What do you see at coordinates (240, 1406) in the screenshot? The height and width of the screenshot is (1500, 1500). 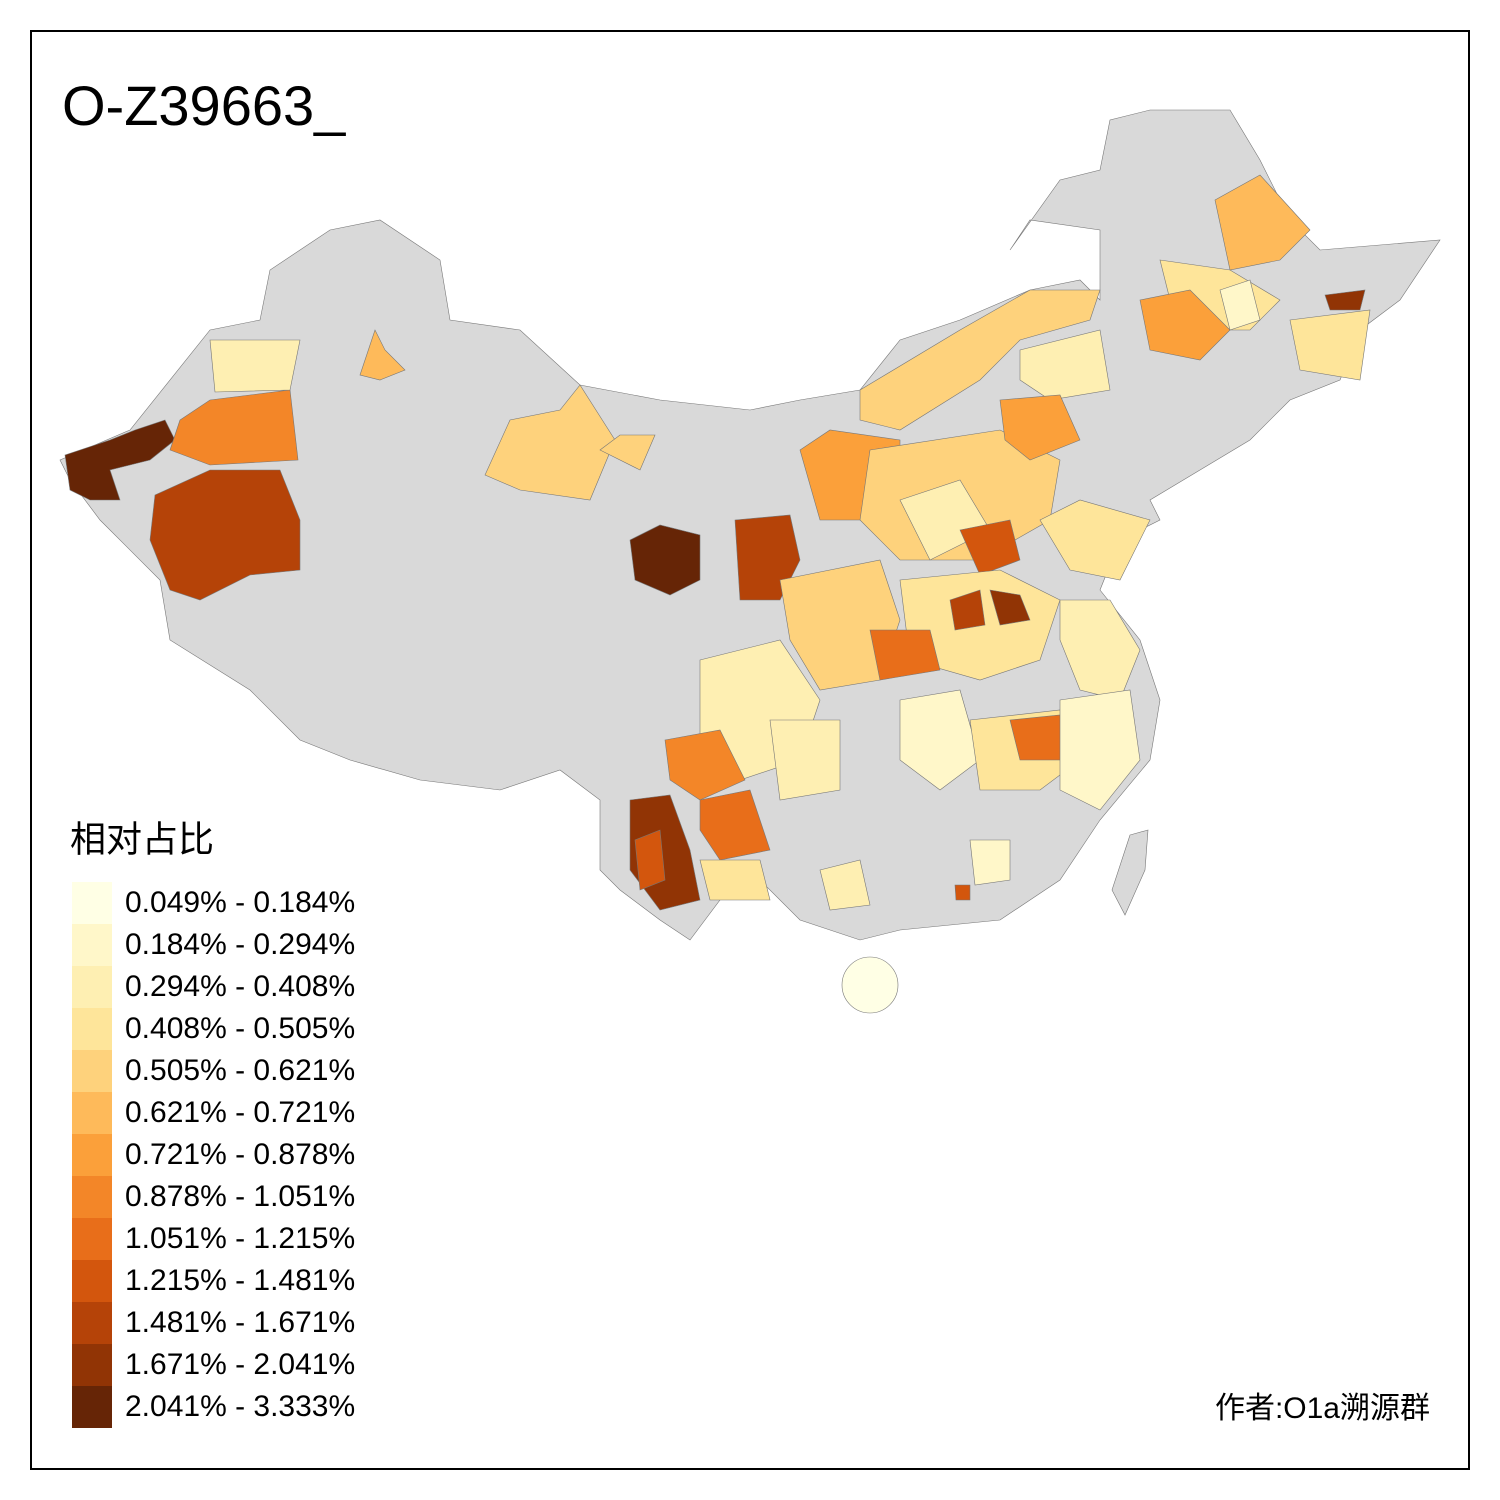 I see `legend-label: 2.041% - 3.333%` at bounding box center [240, 1406].